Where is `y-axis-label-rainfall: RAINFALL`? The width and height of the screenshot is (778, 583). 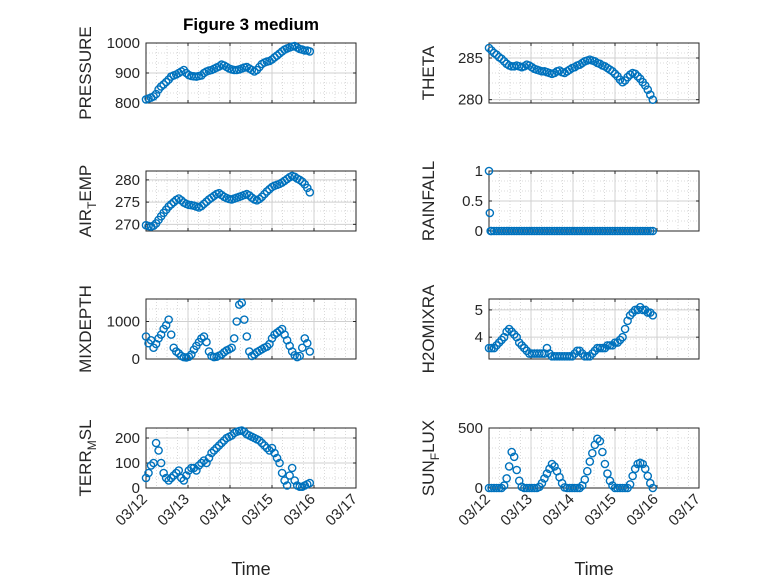
y-axis-label-rainfall: RAINFALL is located at coordinates (428, 201).